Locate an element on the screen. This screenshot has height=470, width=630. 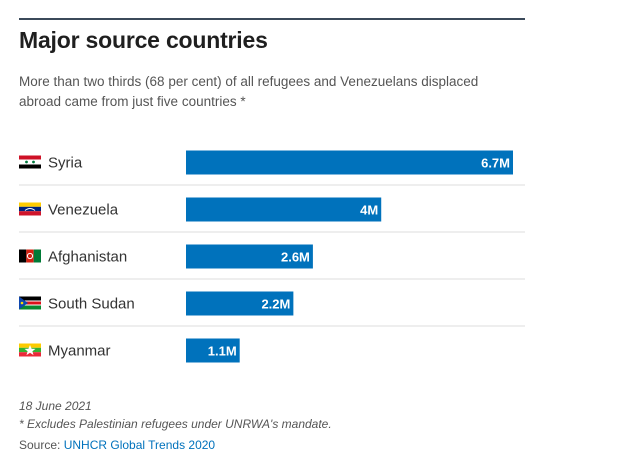
value-label: 2.6M is located at coordinates (295, 257).